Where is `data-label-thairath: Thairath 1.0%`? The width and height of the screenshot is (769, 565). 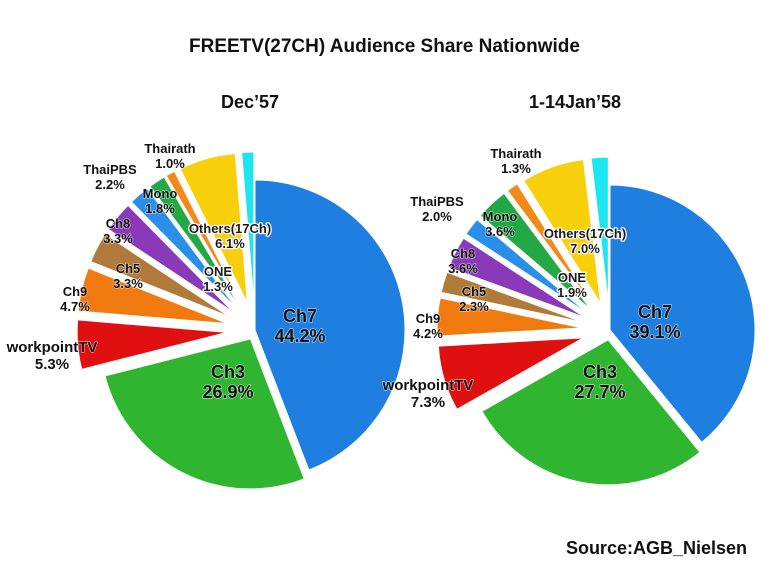
data-label-thairath: Thairath 1.0% is located at coordinates (169, 156).